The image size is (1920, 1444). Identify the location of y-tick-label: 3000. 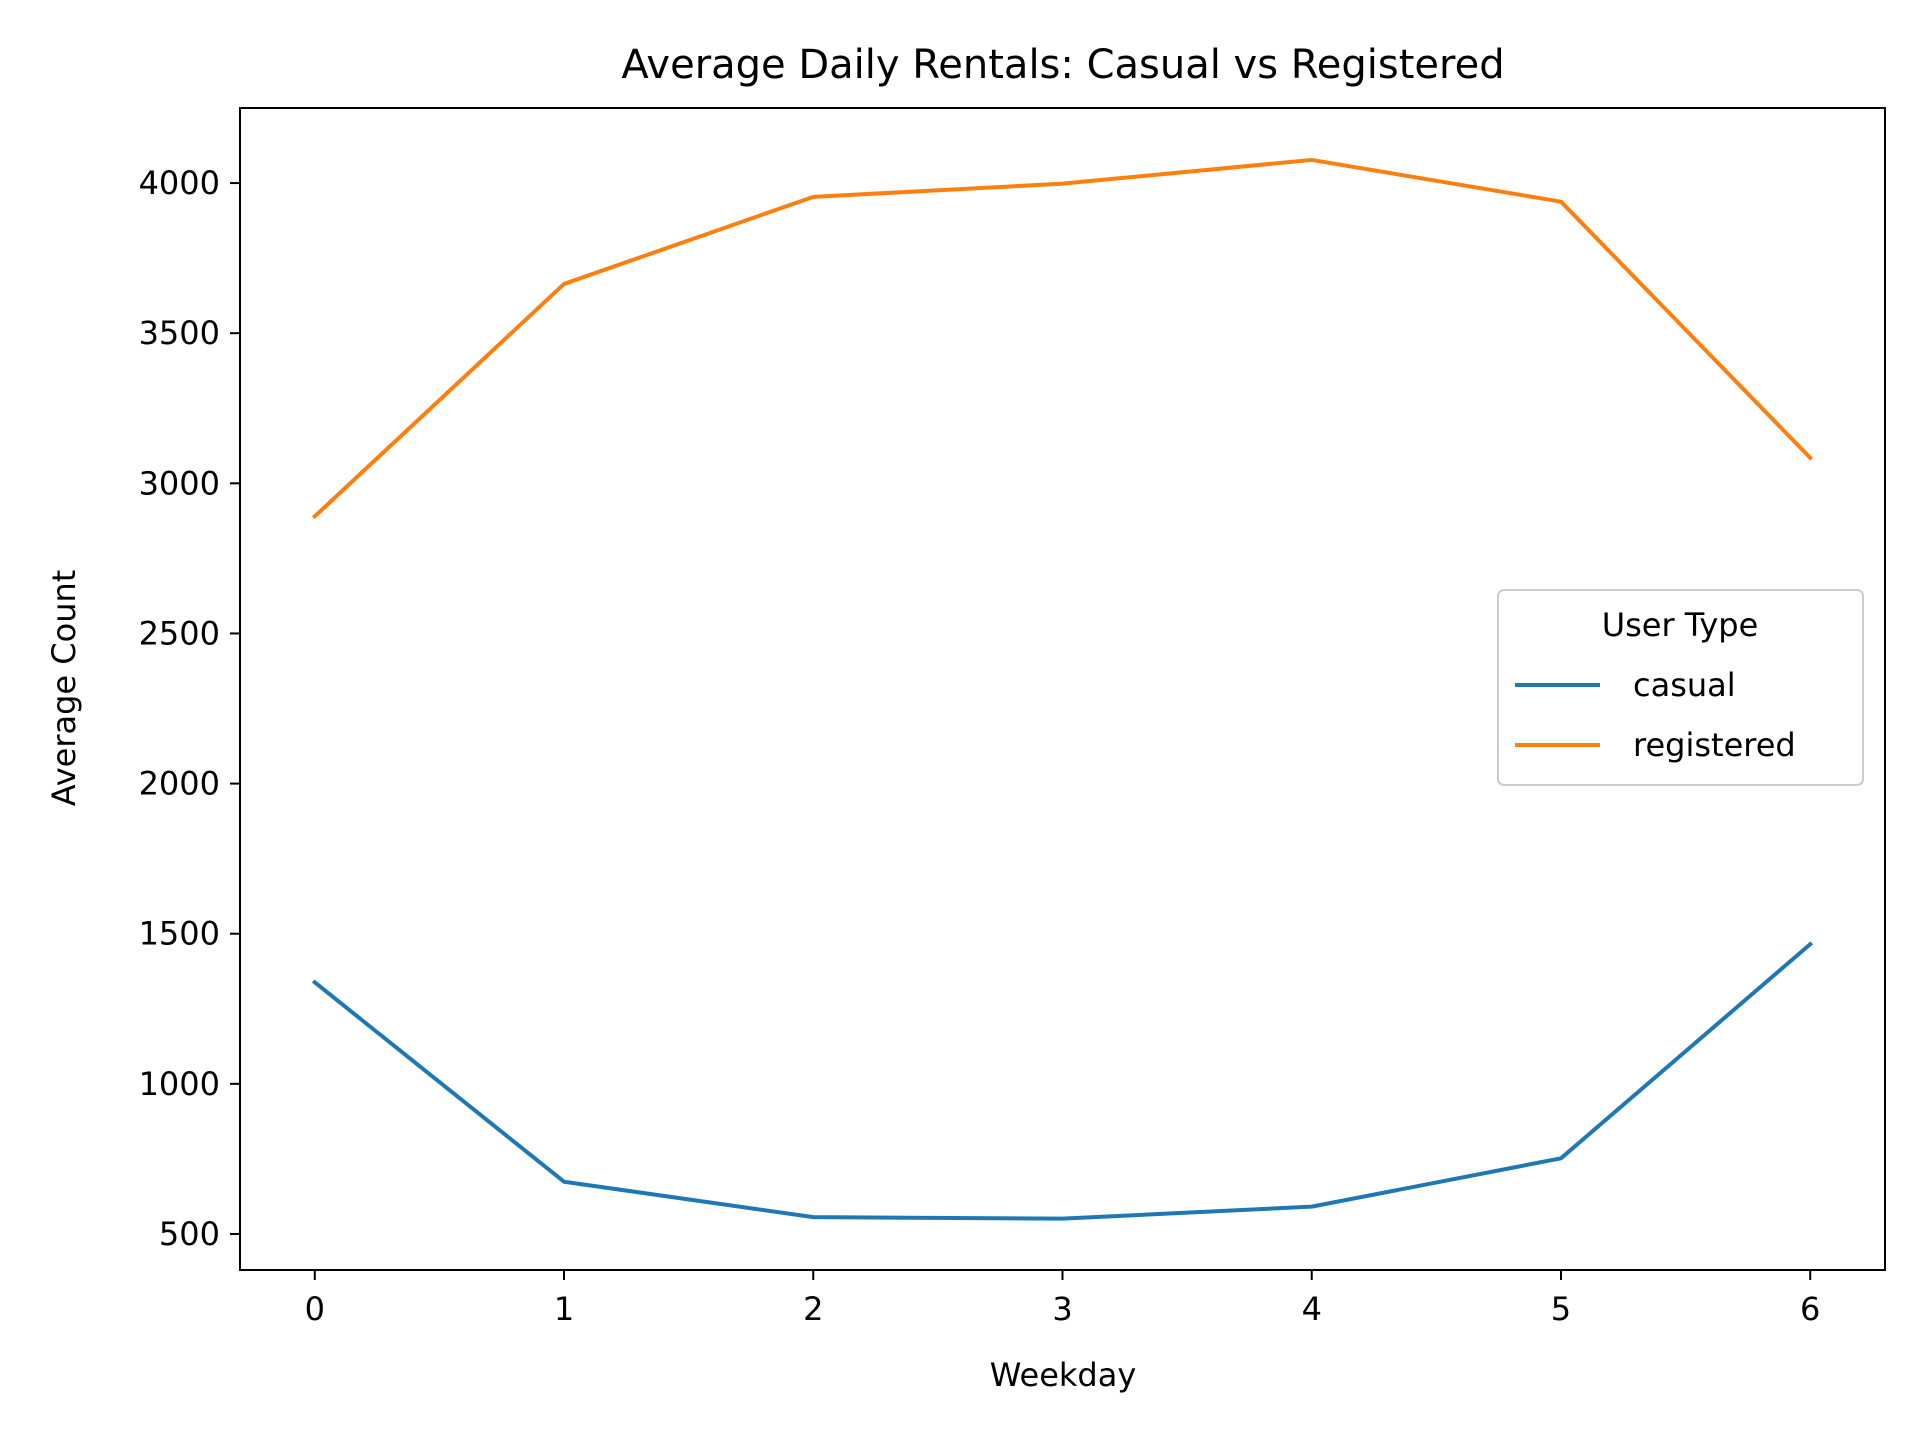
(179, 483).